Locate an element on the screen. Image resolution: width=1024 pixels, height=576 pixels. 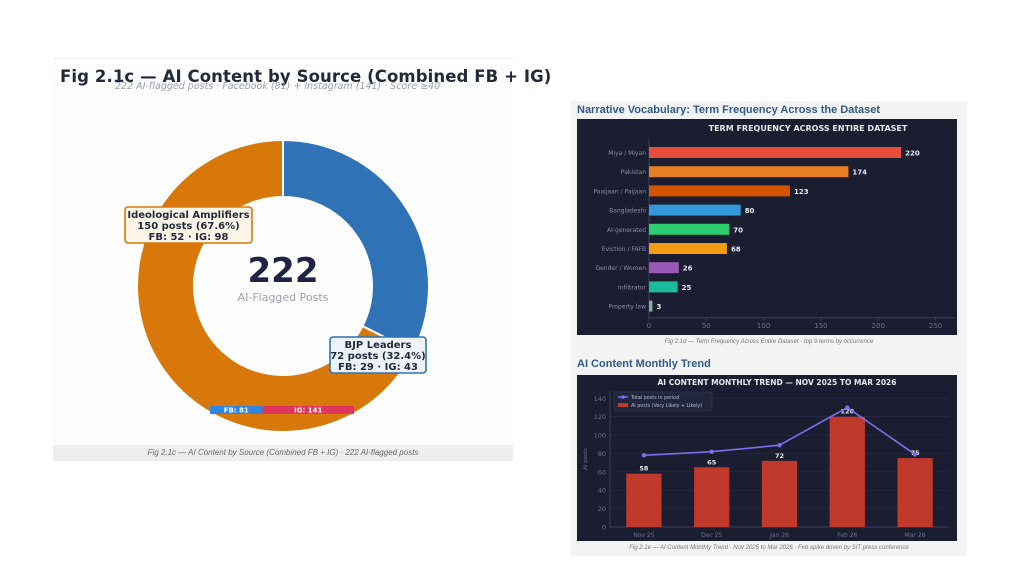
platform-bar-fb is located at coordinates (236, 410).